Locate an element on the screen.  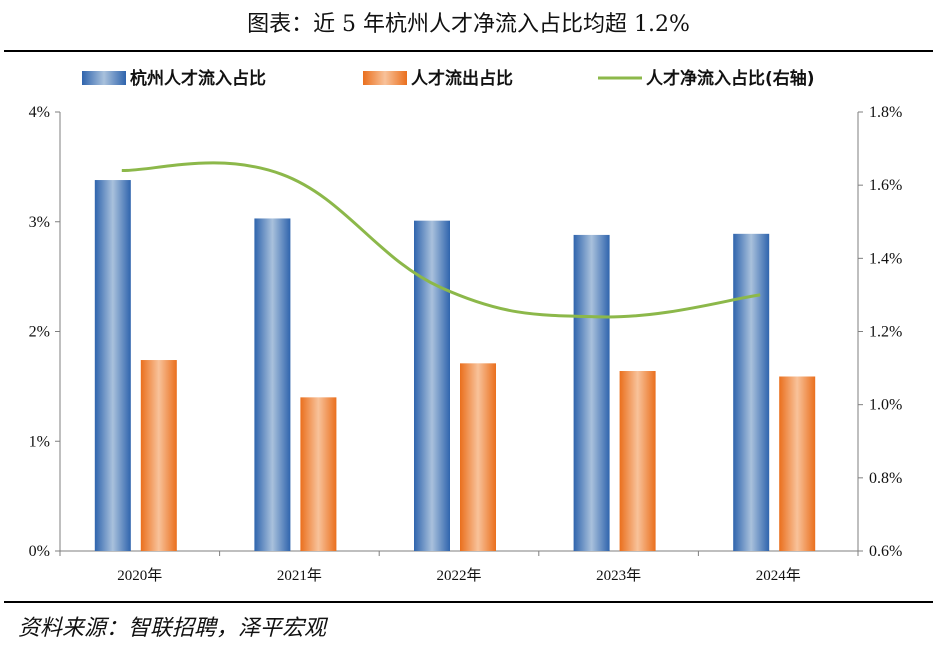
left-tick-label: 4% is located at coordinates (39, 112).